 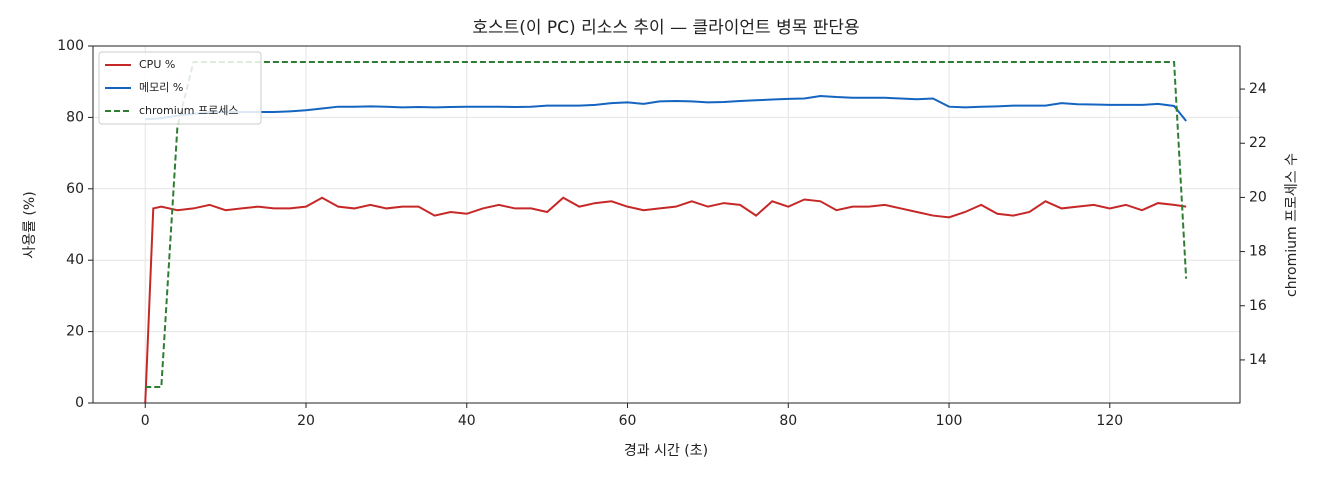 What do you see at coordinates (306, 421) in the screenshot?
I see `x-tick-label: 20` at bounding box center [306, 421].